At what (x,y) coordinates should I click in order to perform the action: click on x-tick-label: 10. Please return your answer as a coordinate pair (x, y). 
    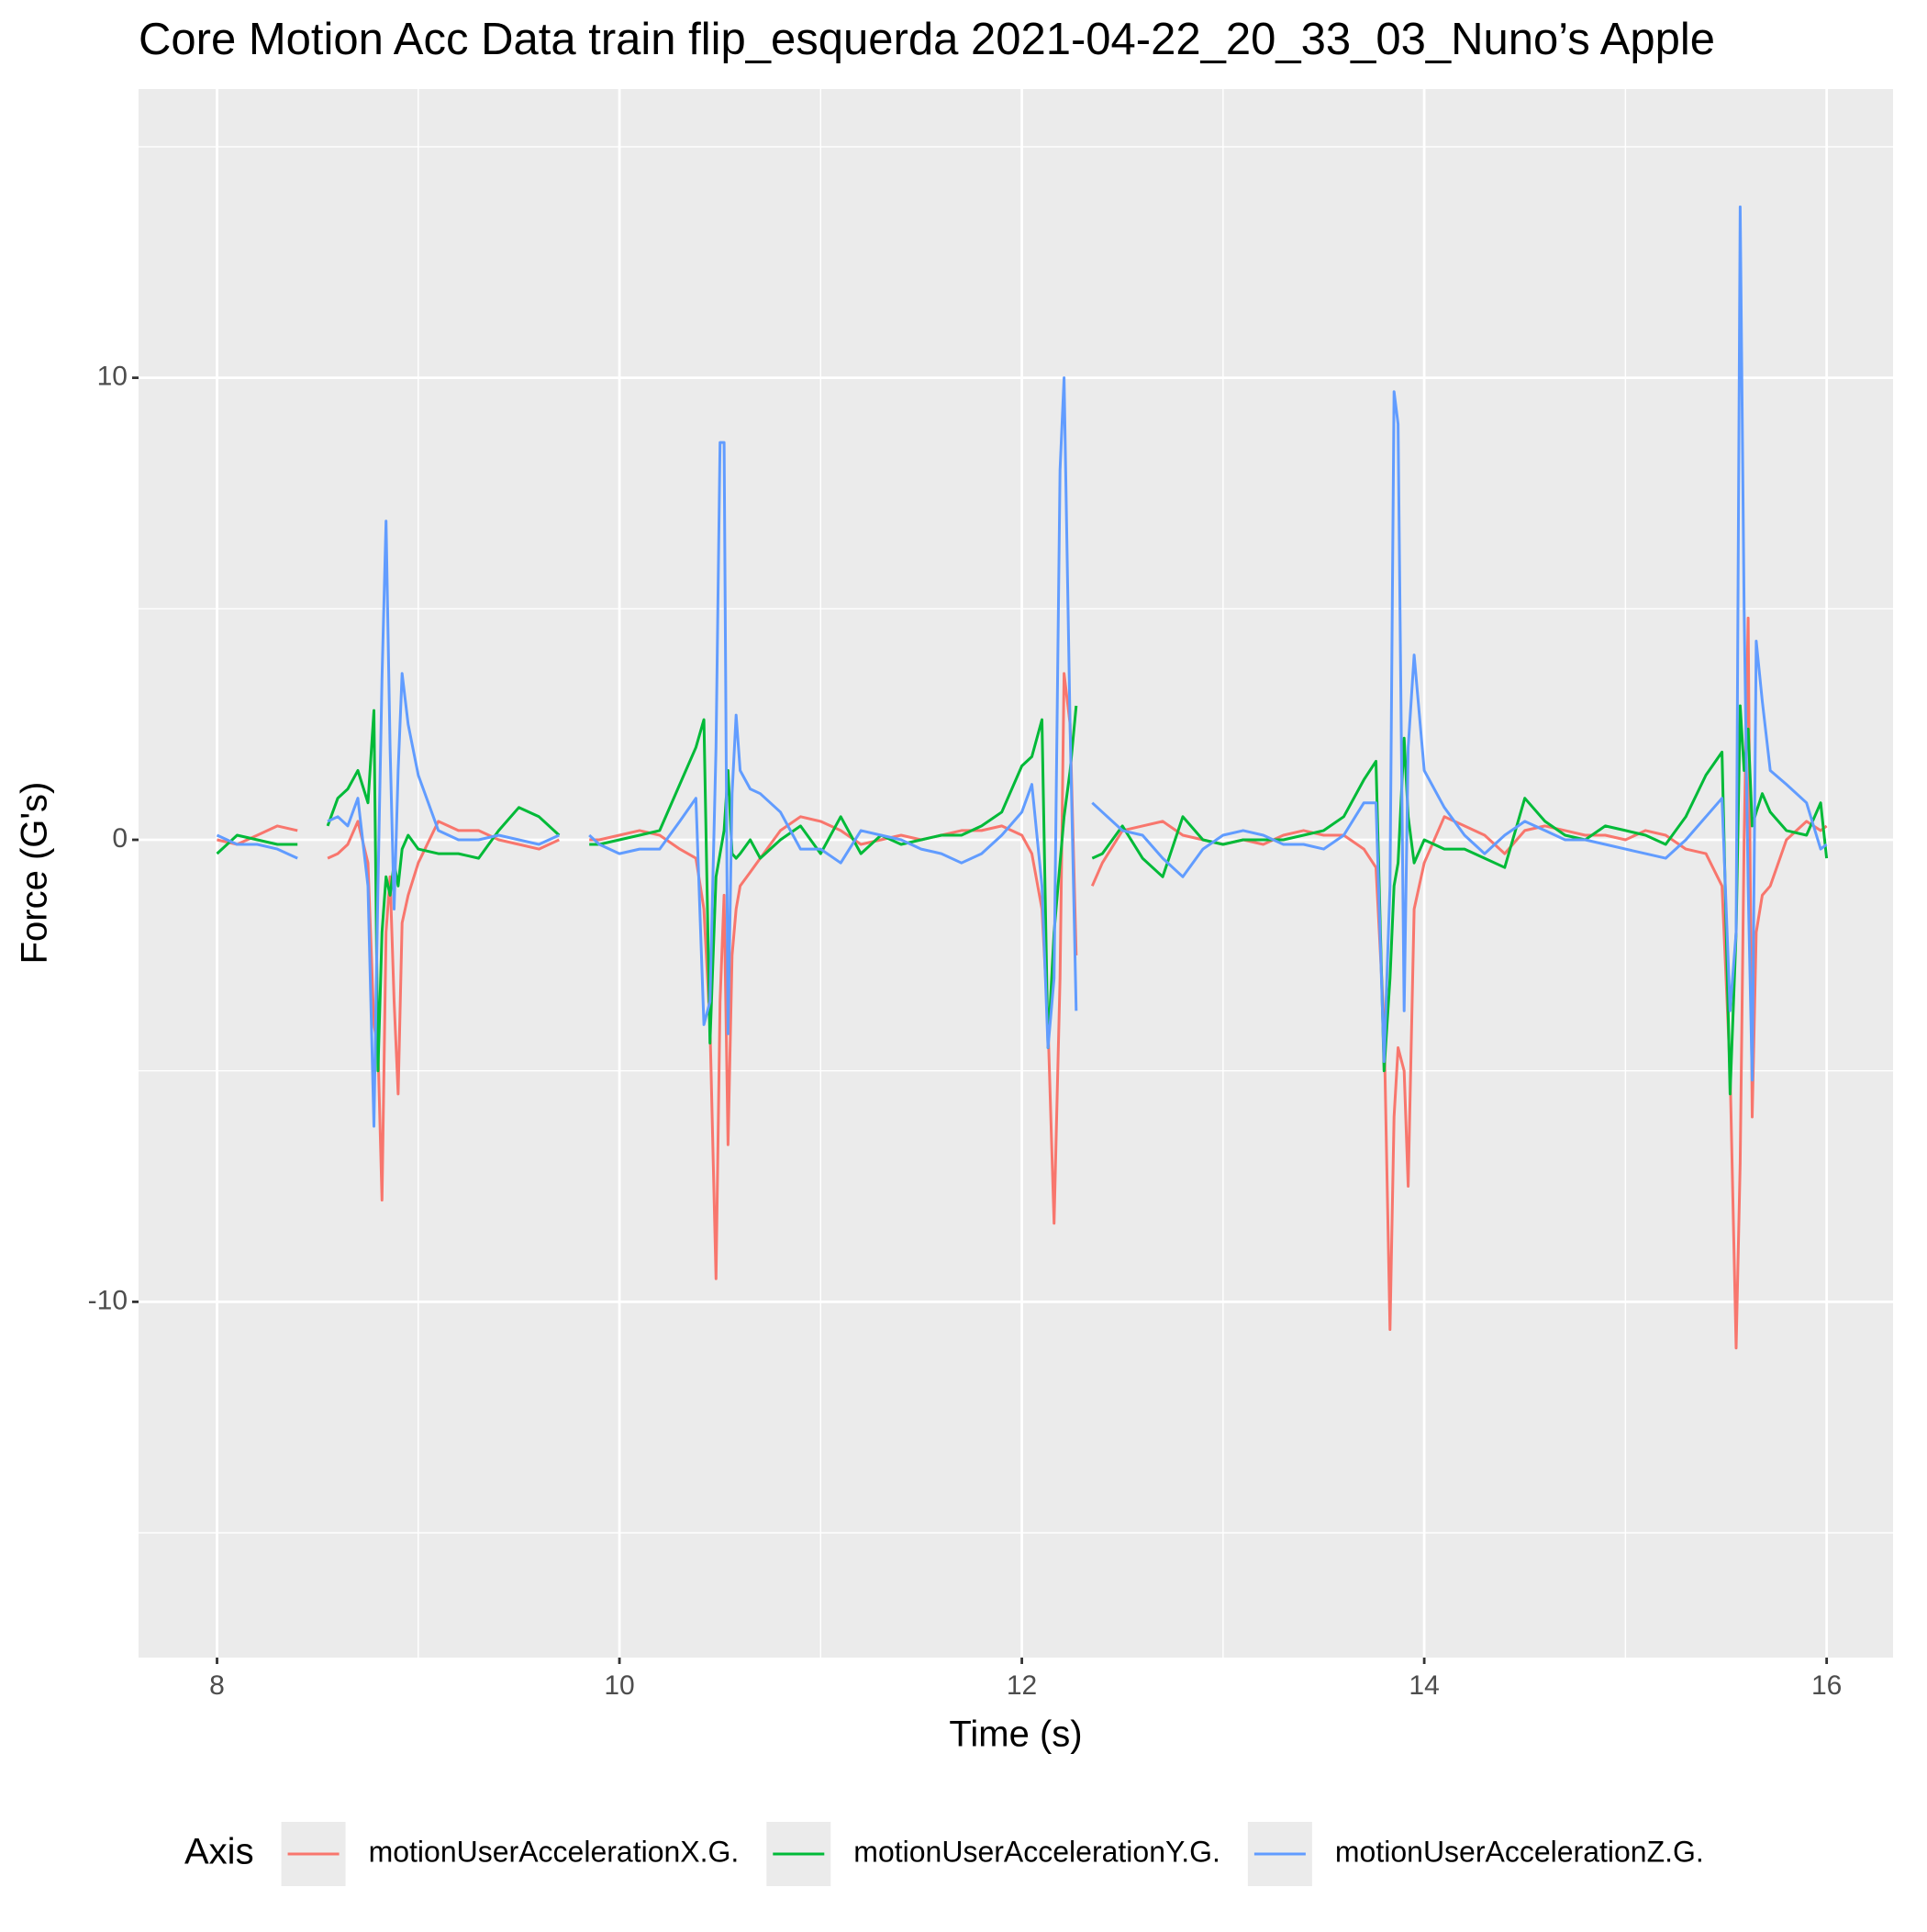
    Looking at the image, I should click on (619, 1685).